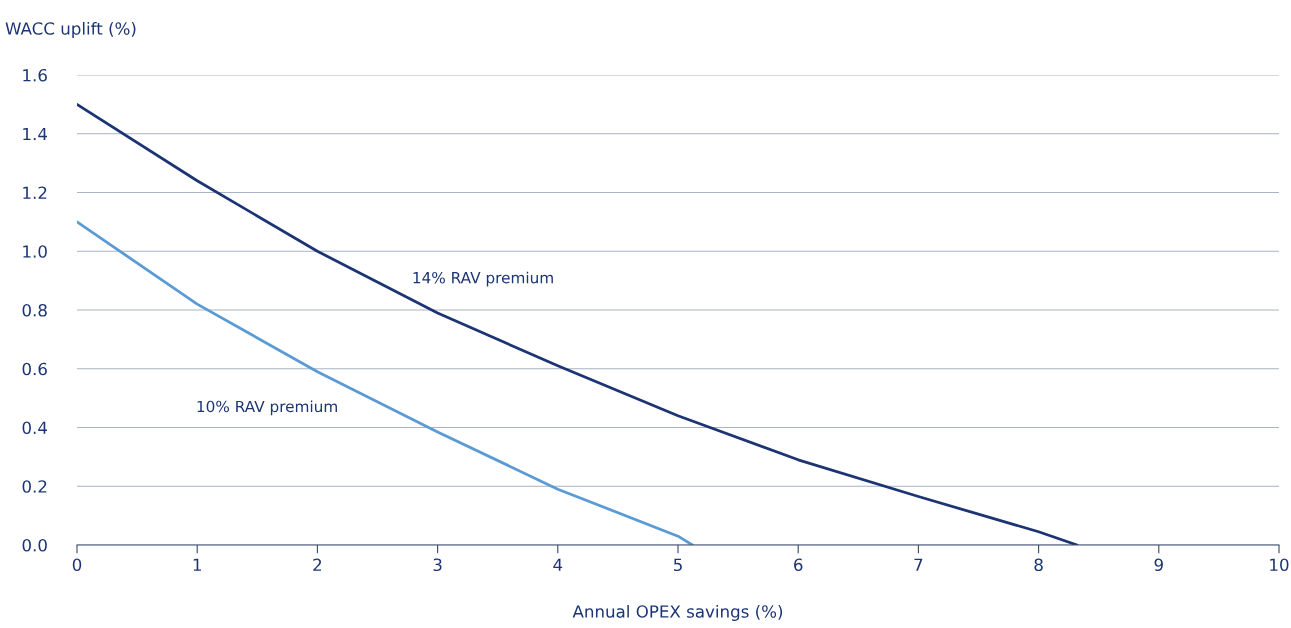 The height and width of the screenshot is (628, 1291). I want to click on y-tick-label: 0.4, so click(35, 428).